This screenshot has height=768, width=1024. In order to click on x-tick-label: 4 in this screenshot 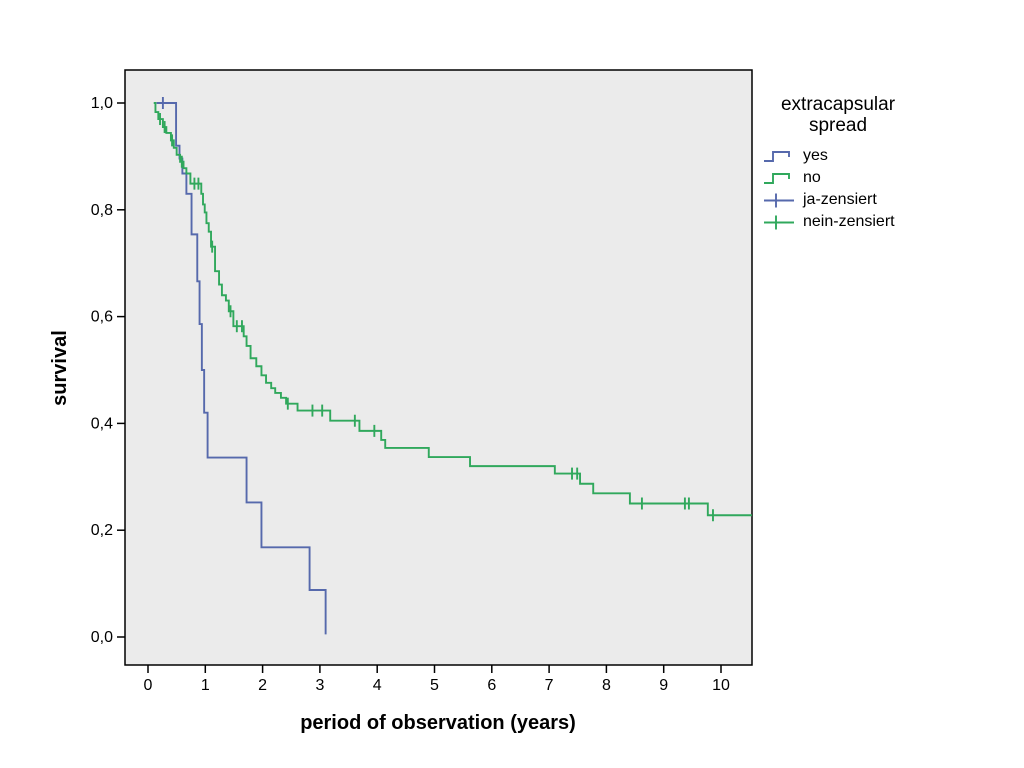, I will do `click(377, 685)`.